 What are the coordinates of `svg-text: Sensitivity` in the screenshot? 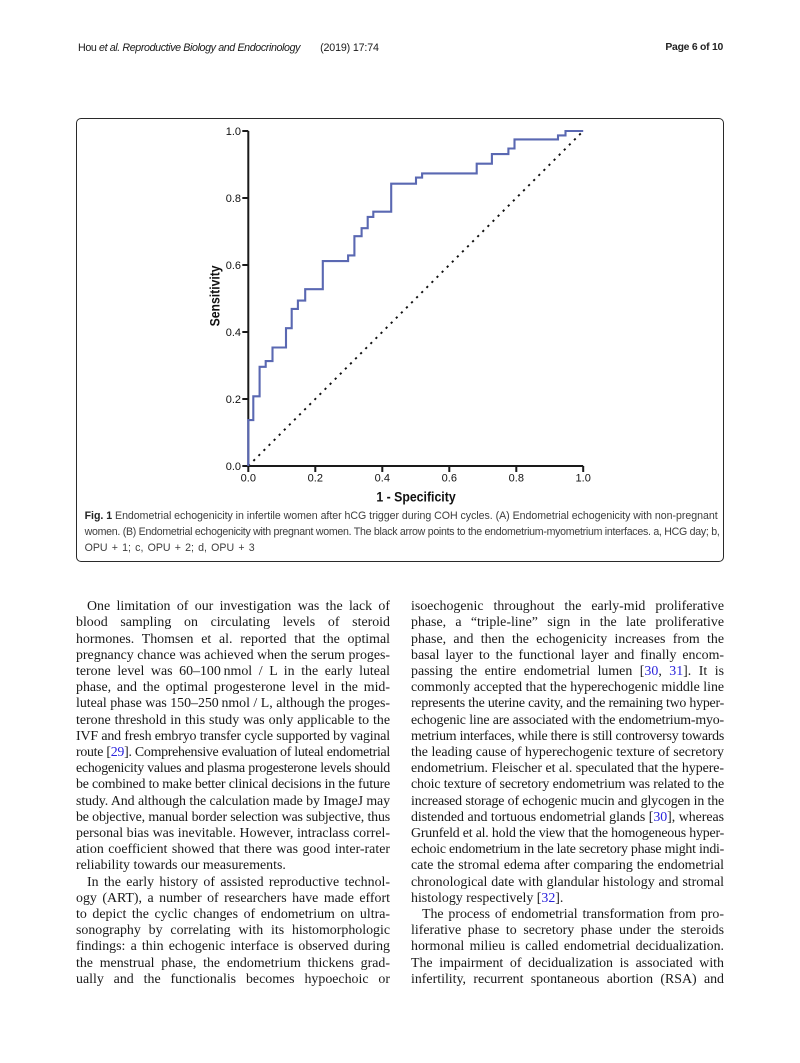 It's located at (214, 295).